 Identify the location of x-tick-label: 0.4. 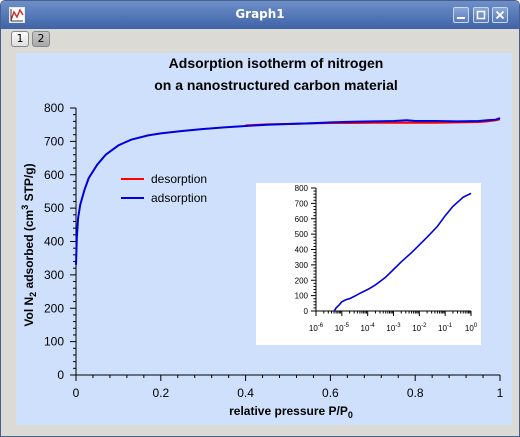
(245, 393).